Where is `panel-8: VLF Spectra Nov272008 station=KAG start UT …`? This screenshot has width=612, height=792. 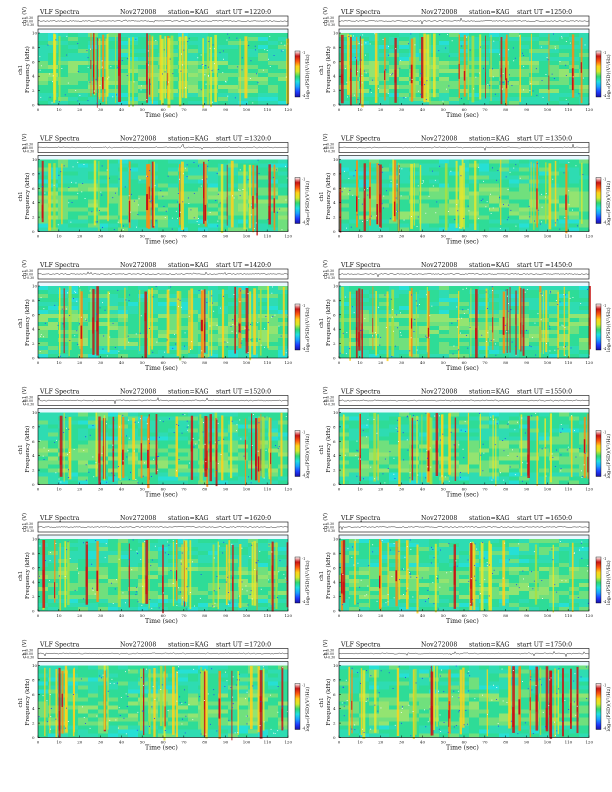 panel-8: VLF Spectra Nov272008 station=KAG start UT … is located at coordinates (465, 443).